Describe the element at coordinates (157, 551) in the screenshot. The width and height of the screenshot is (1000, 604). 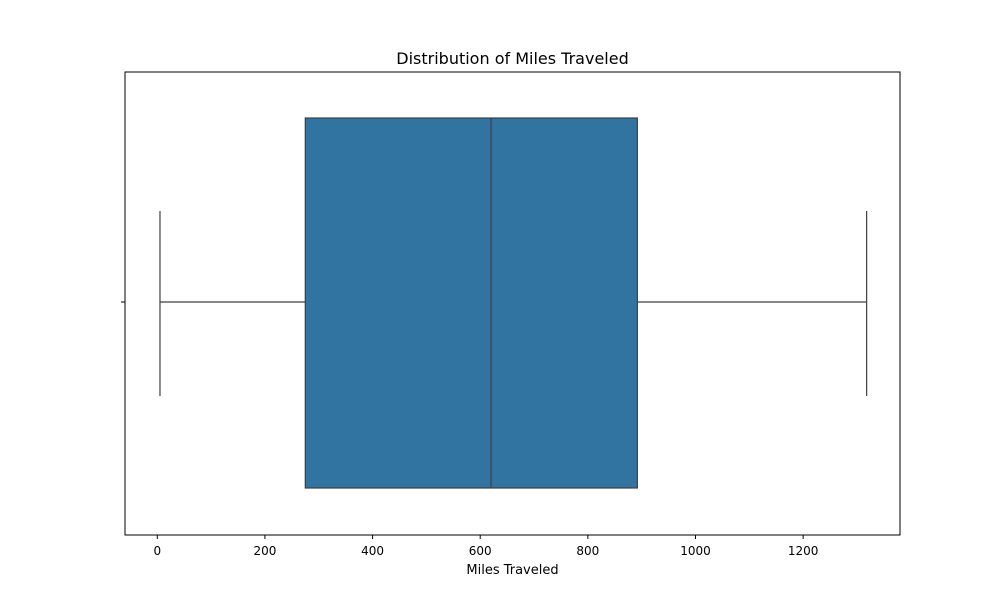
I see `x-tick-label: 0` at that location.